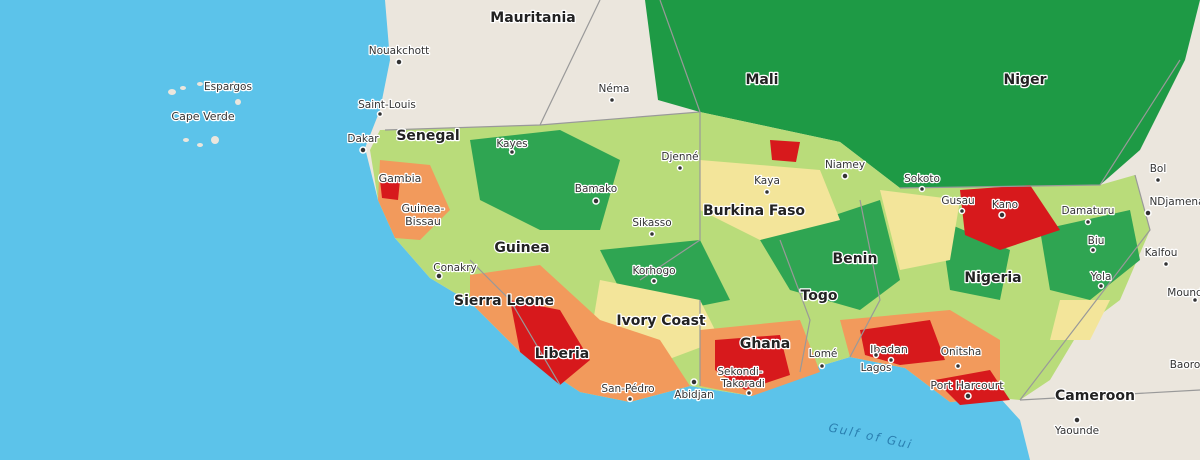 The height and width of the screenshot is (460, 1200). What do you see at coordinates (511, 144) in the screenshot?
I see `city-label: Kayes` at bounding box center [511, 144].